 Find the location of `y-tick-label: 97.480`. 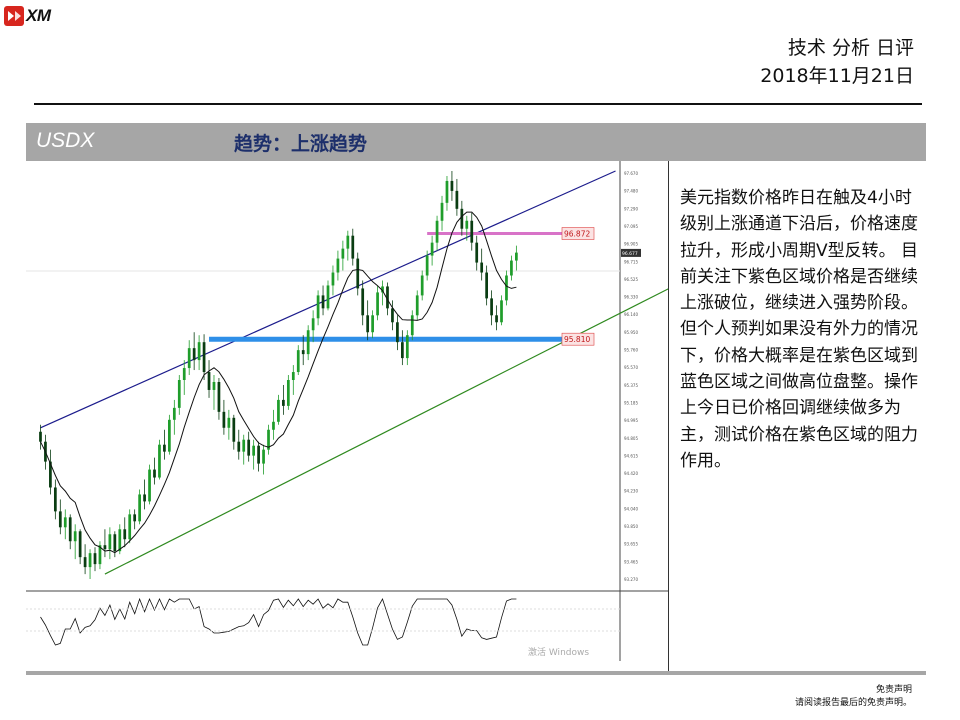

y-tick-label: 97.480 is located at coordinates (631, 191).